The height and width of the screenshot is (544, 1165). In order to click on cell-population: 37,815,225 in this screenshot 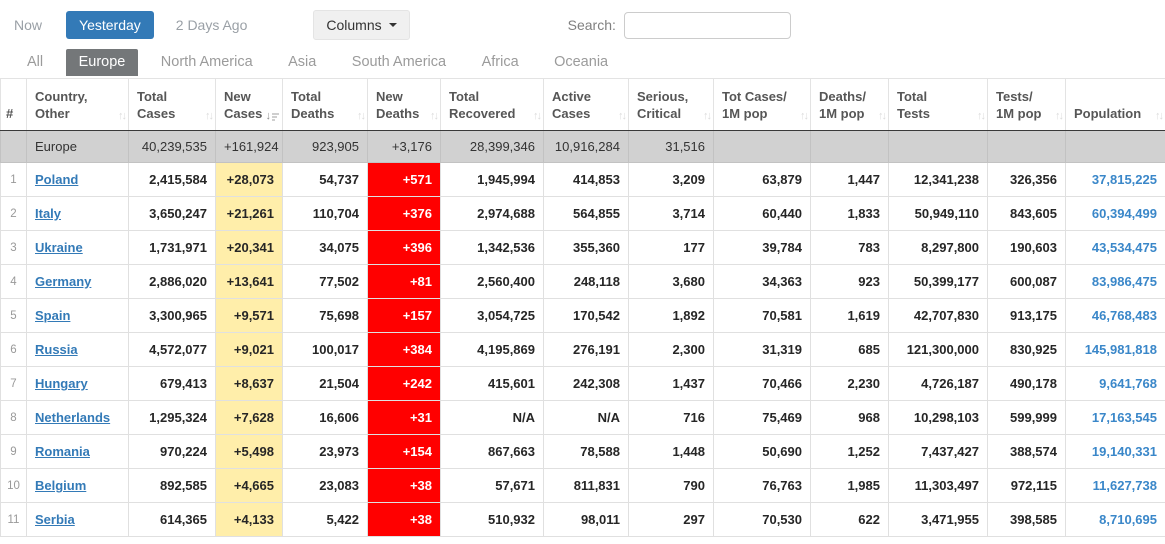, I will do `click(1115, 179)`.